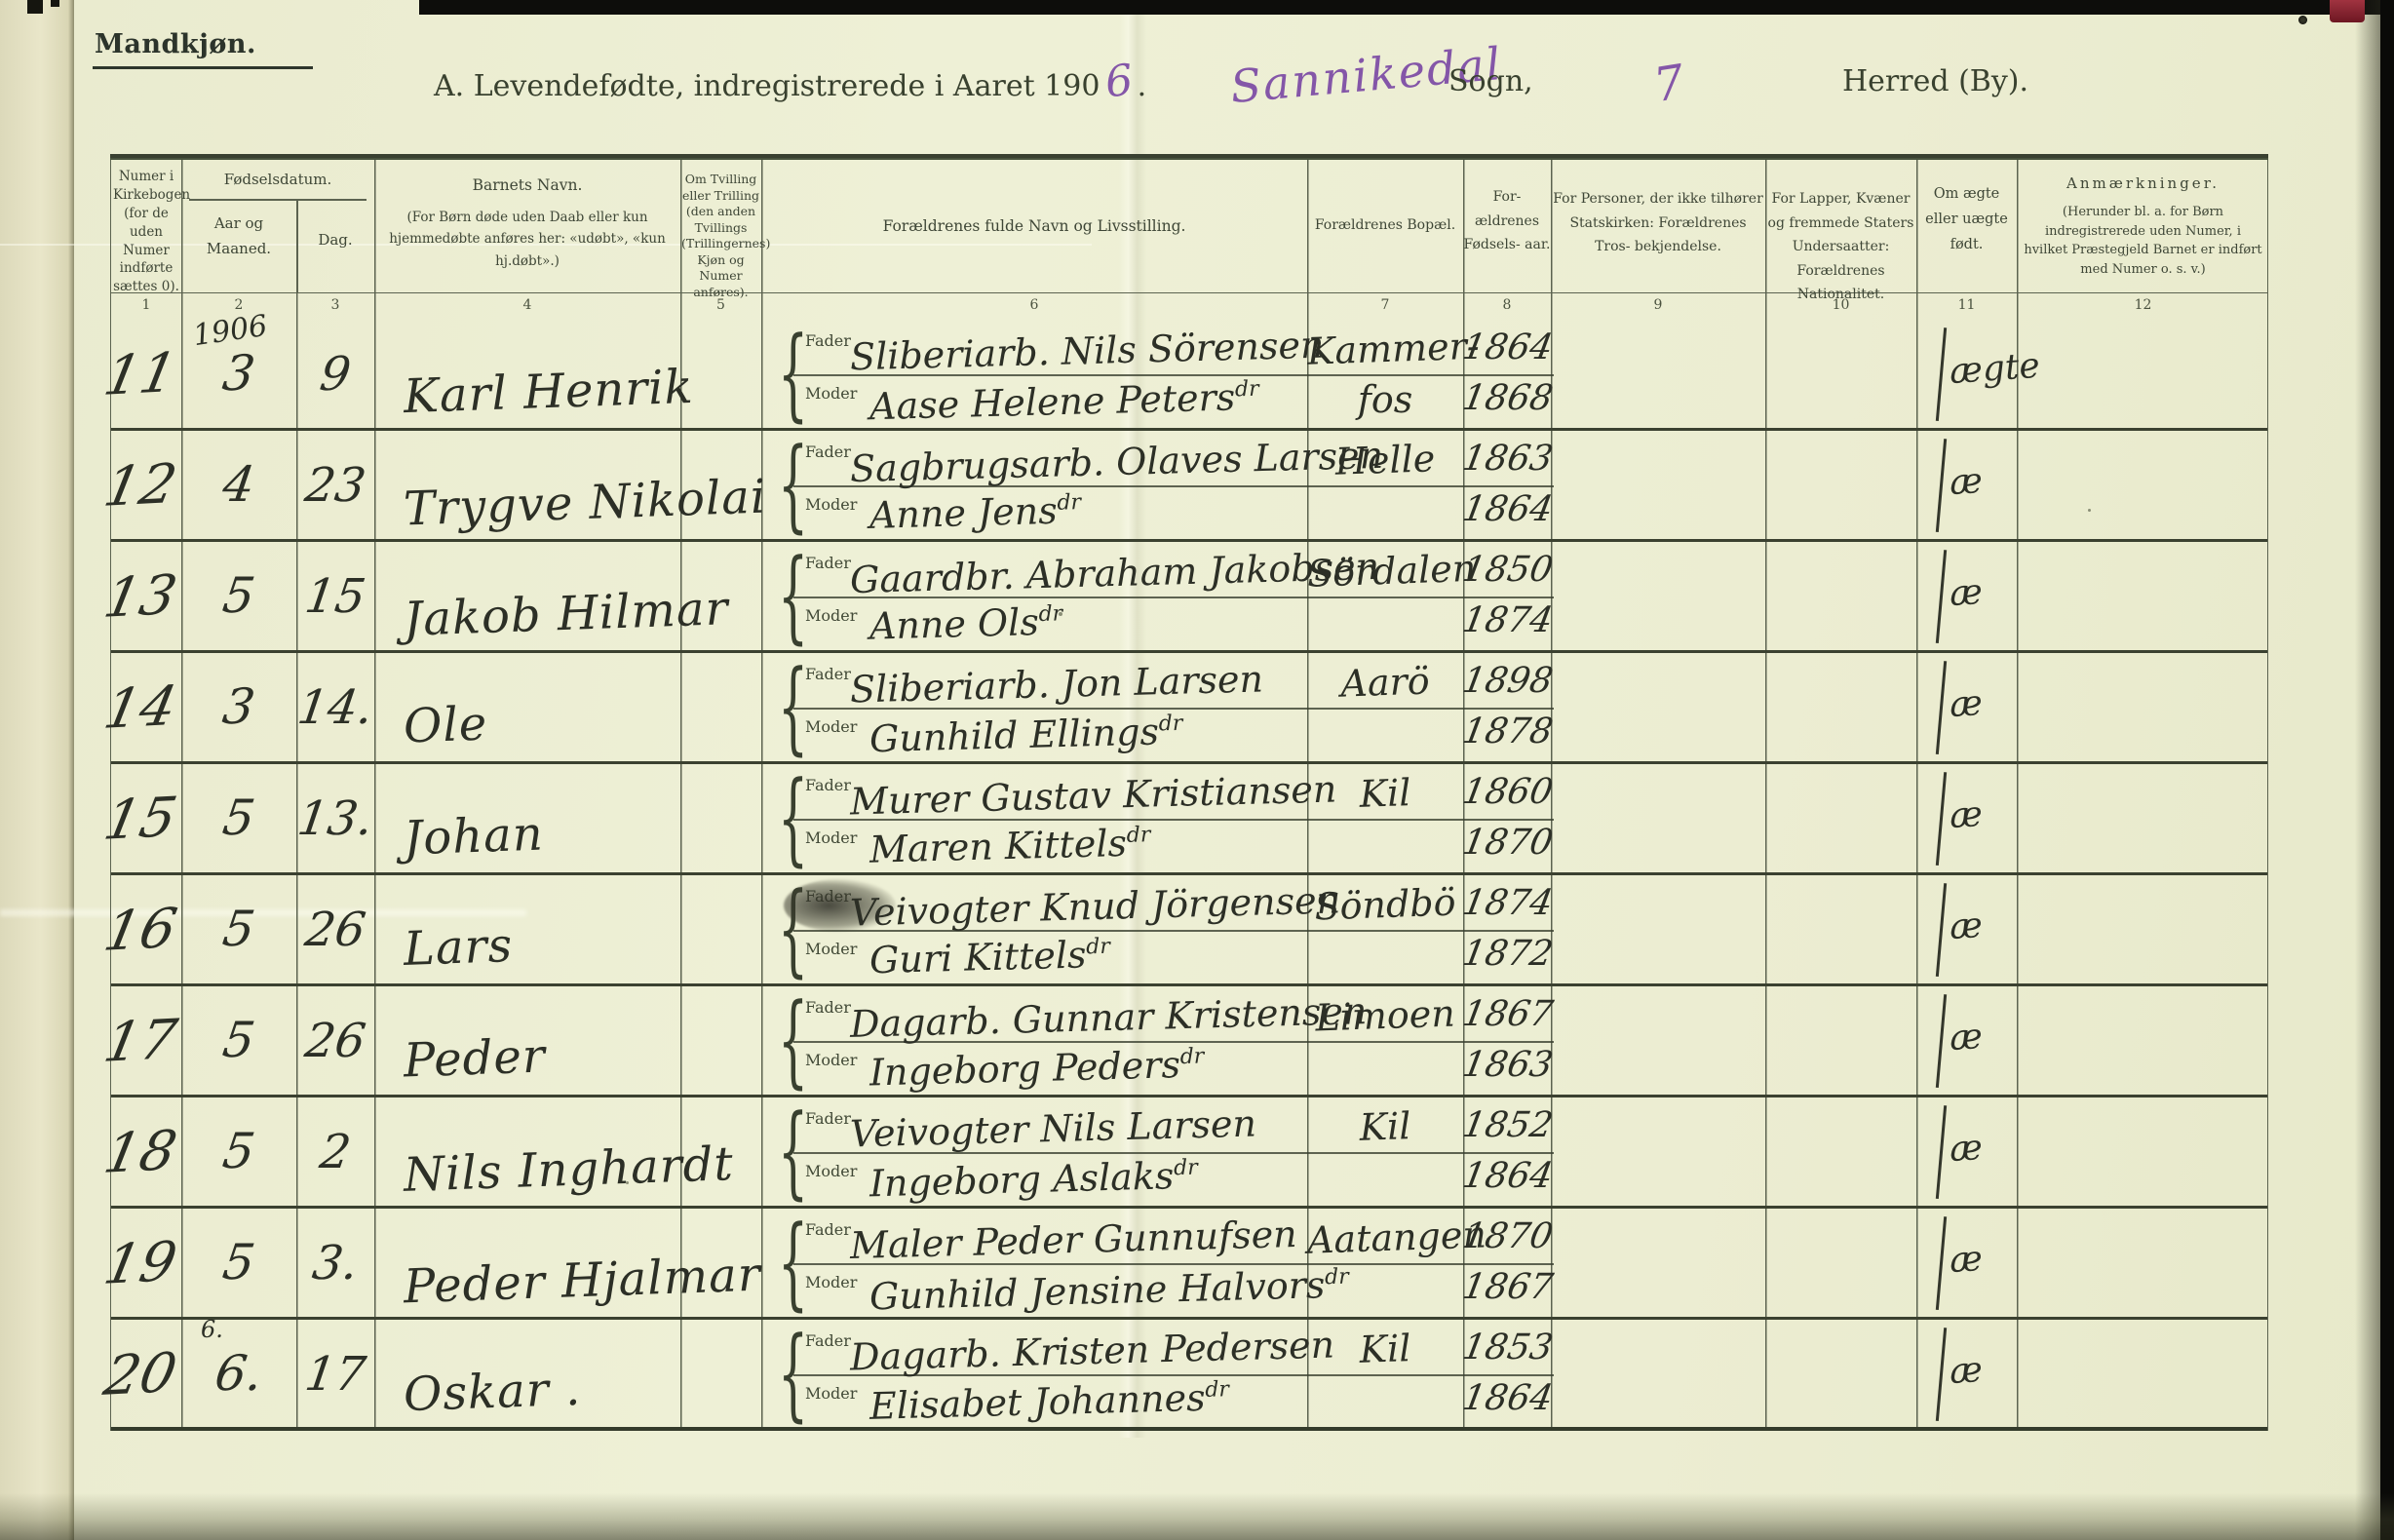 This screenshot has height=1540, width=2394. What do you see at coordinates (1396, 1237) in the screenshot?
I see `residence: Aatangen` at bounding box center [1396, 1237].